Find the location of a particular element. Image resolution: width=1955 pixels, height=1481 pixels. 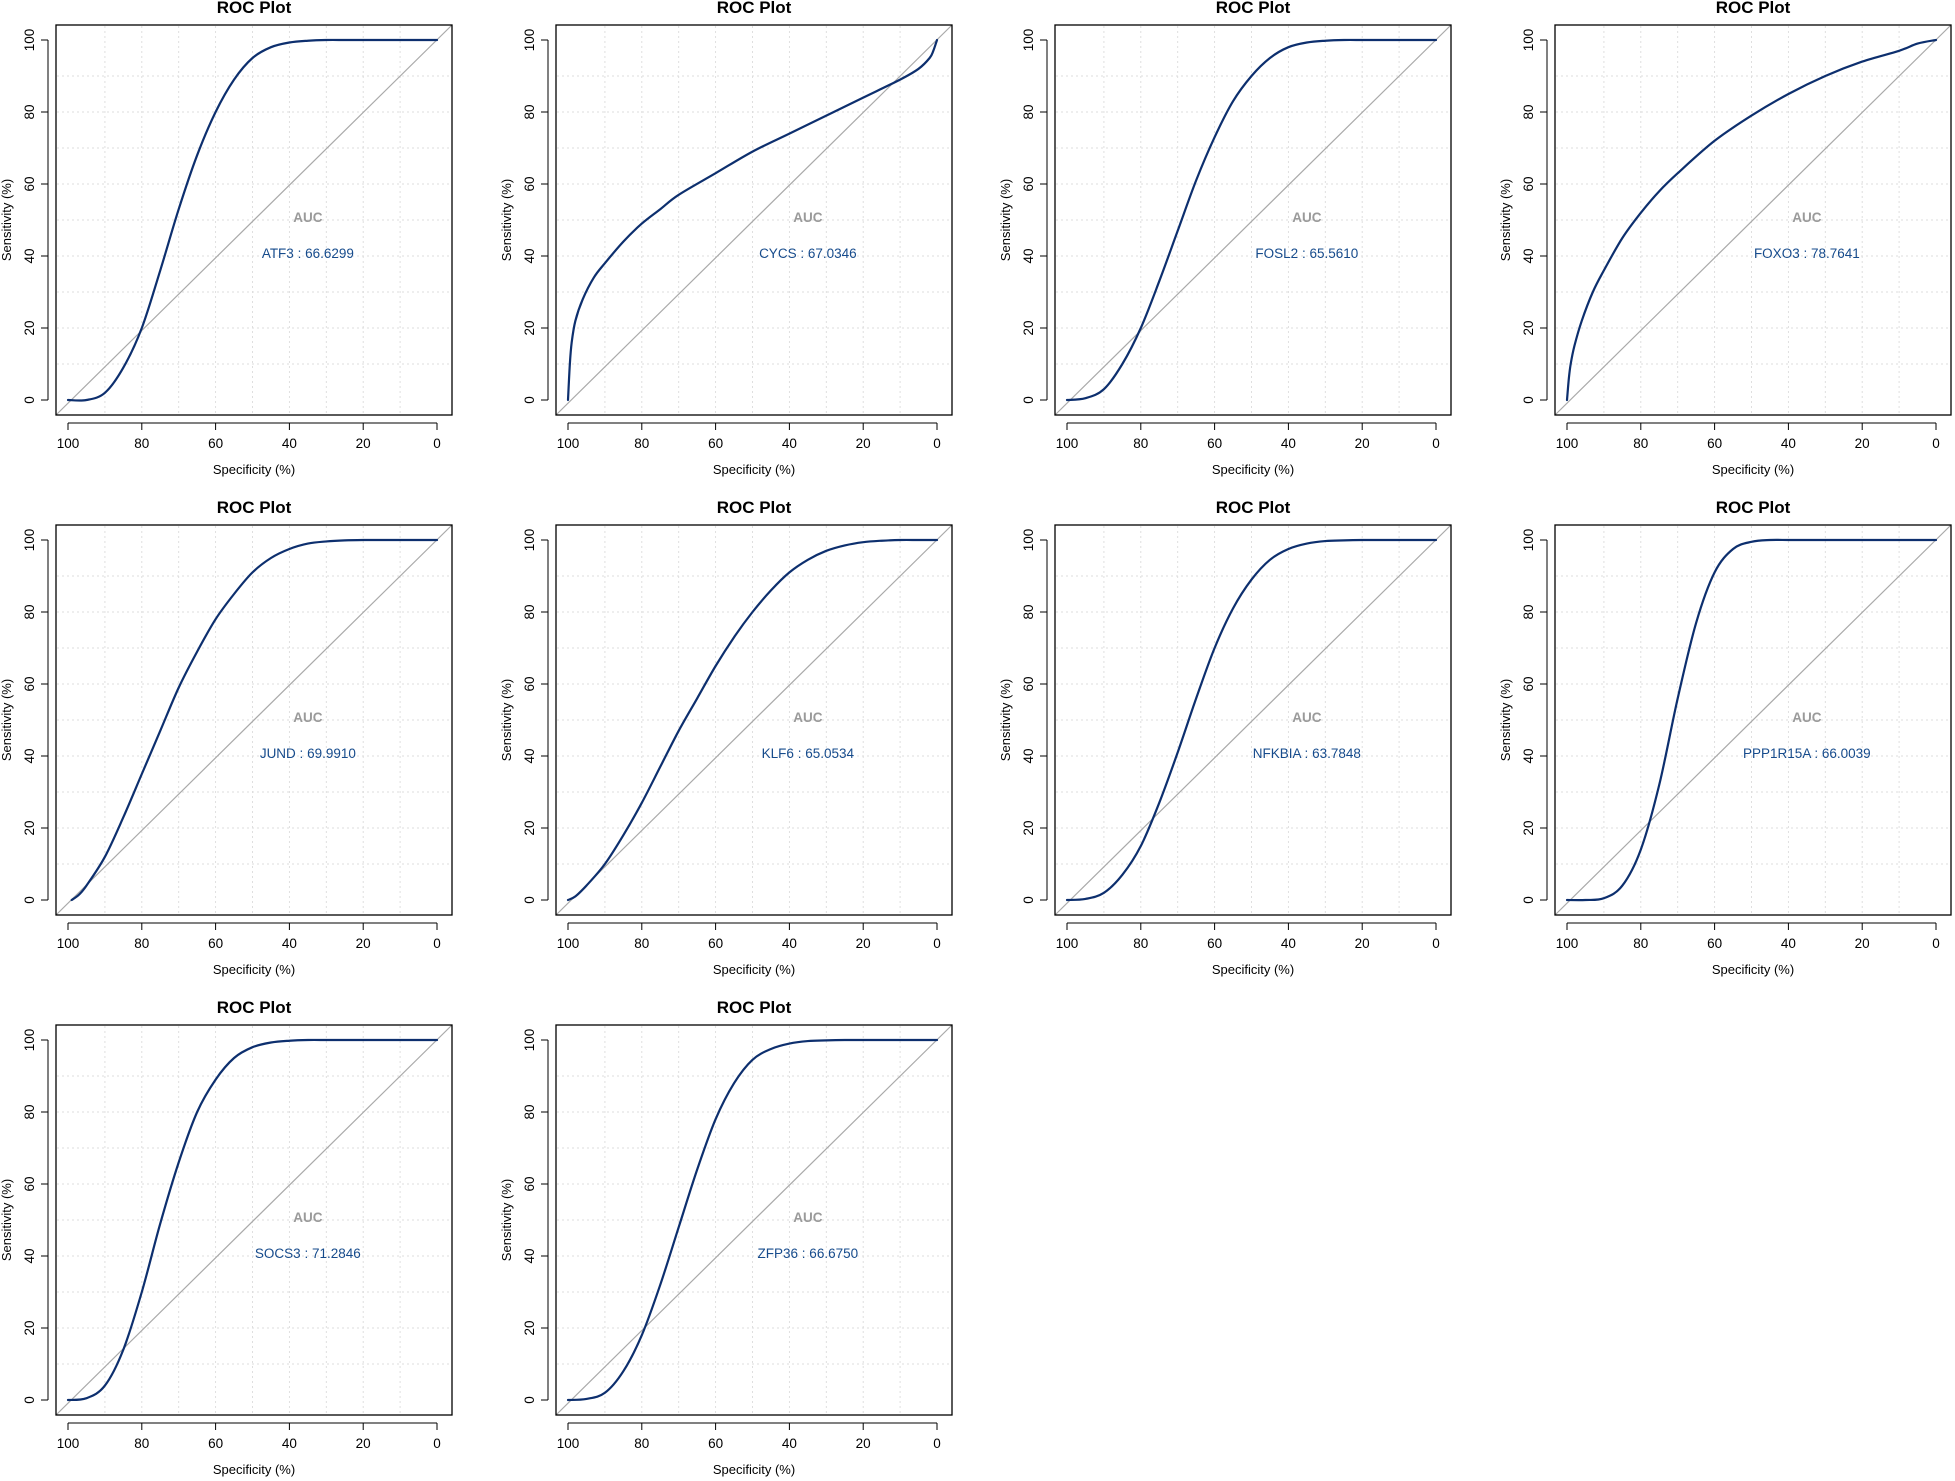

auc-value: JUND : 69.9910 is located at coordinates (308, 753).